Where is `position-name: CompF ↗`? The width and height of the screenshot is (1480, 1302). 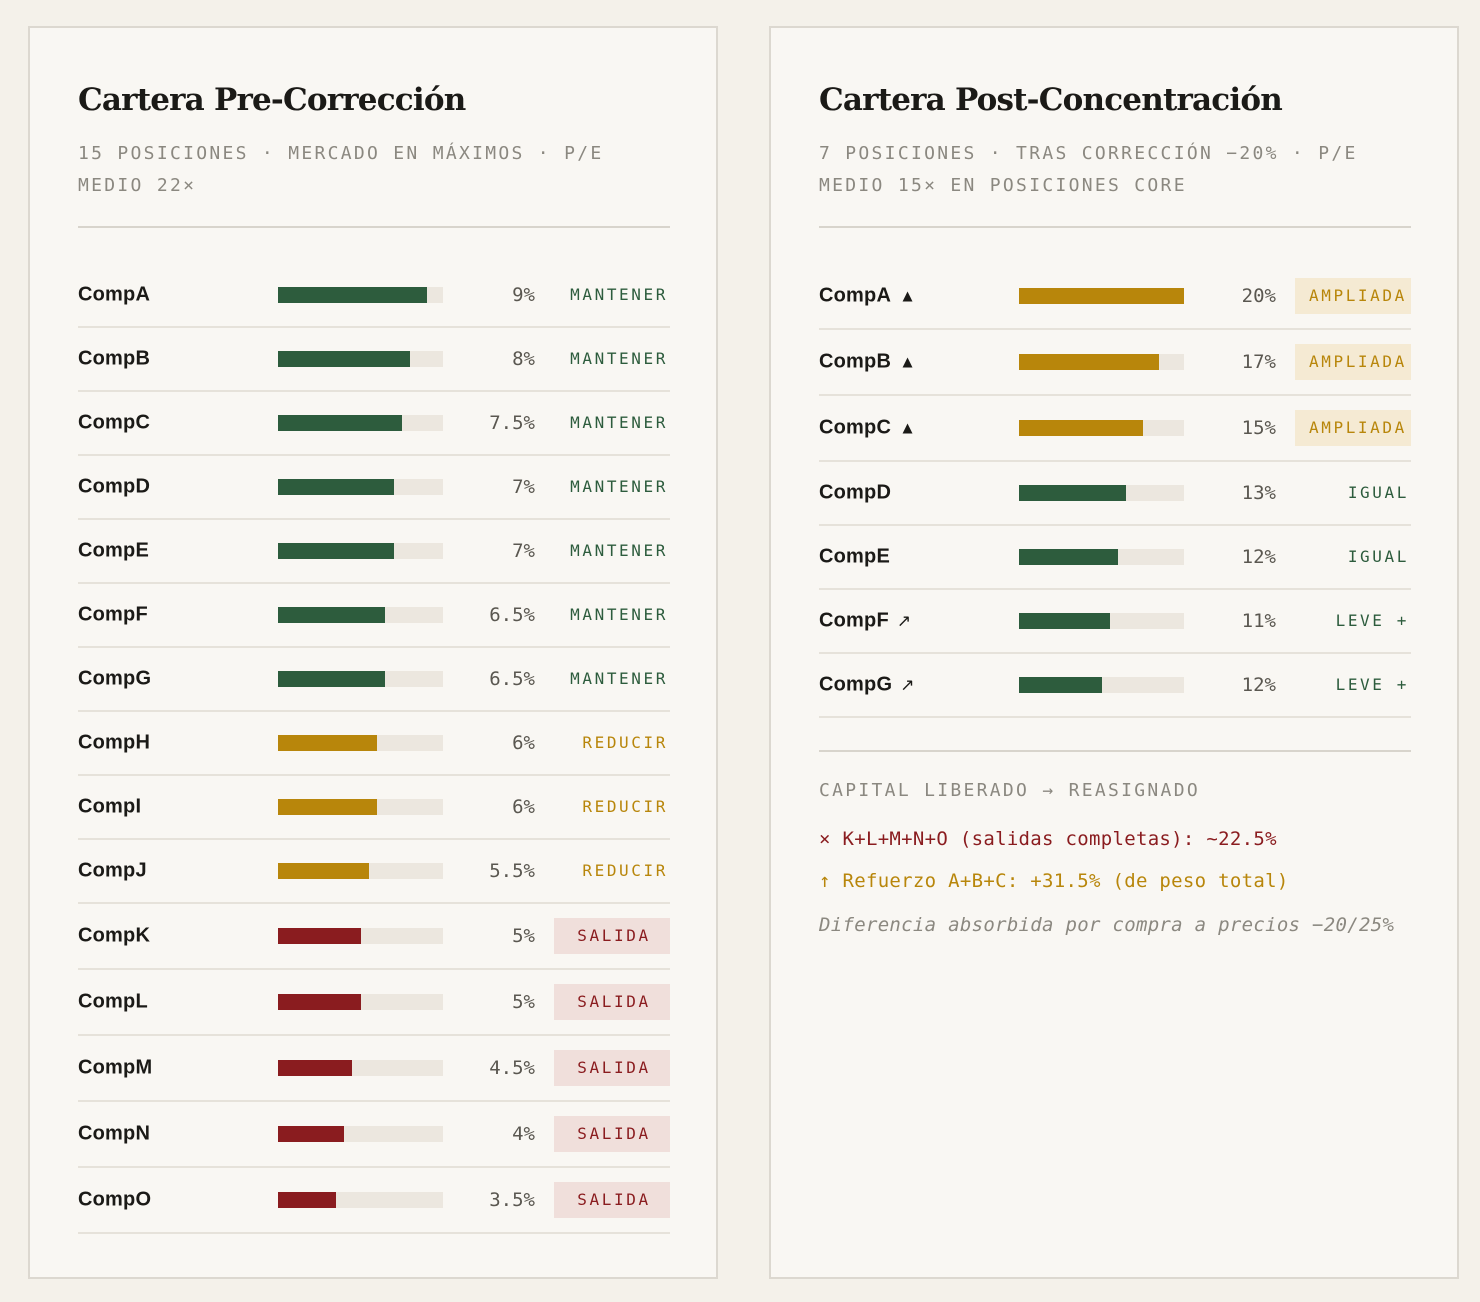
position-name: CompF ↗ is located at coordinates (865, 621).